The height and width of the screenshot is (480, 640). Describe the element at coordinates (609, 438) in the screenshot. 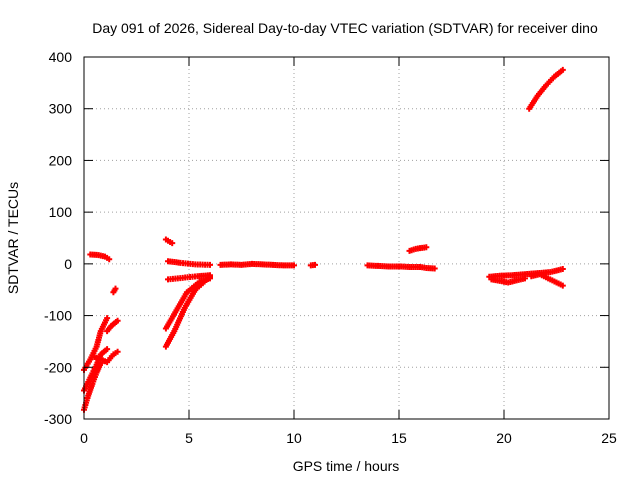

I see `x-tick-label: 25` at that location.